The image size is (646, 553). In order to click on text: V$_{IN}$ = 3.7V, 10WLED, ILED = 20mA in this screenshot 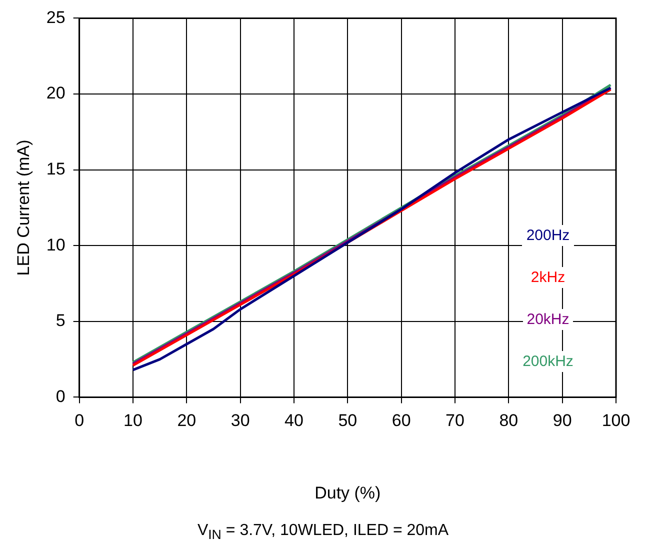, I will do `click(323, 532)`.